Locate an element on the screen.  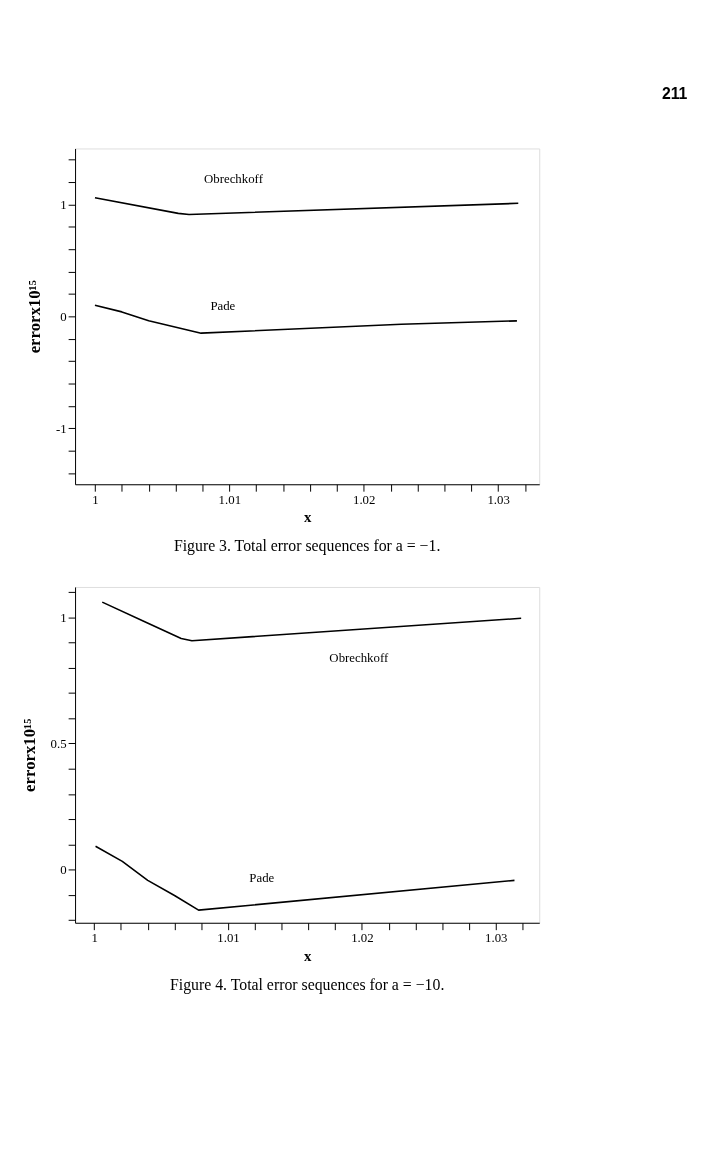
series-label: Obrechkoff is located at coordinates (359, 658).